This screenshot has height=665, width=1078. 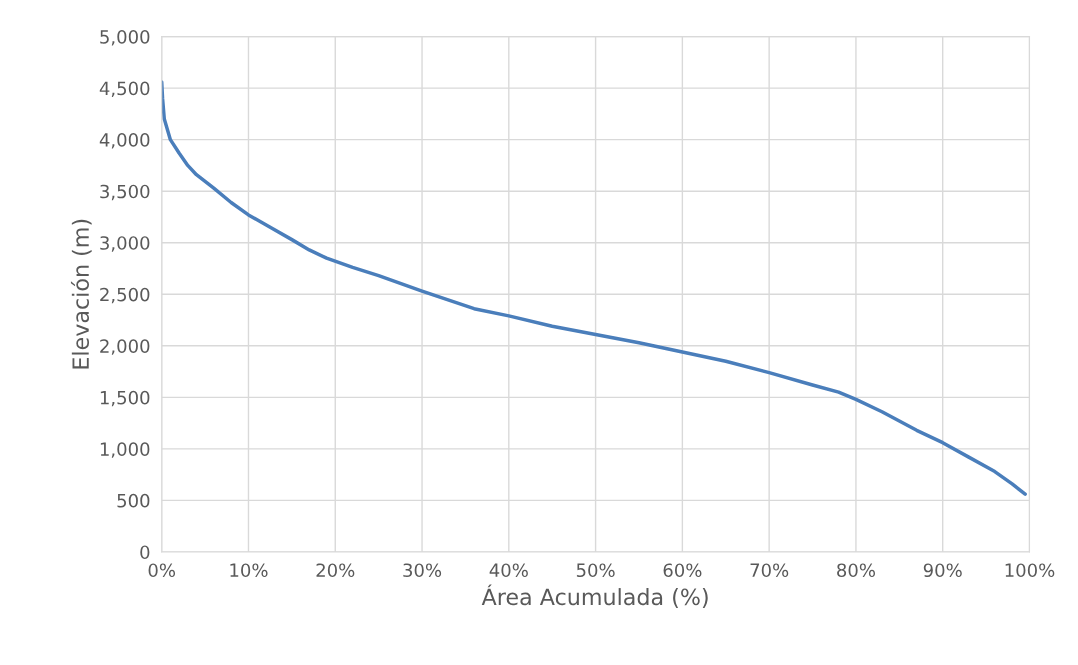 I want to click on x-tick-label: 100%, so click(x=1030, y=570).